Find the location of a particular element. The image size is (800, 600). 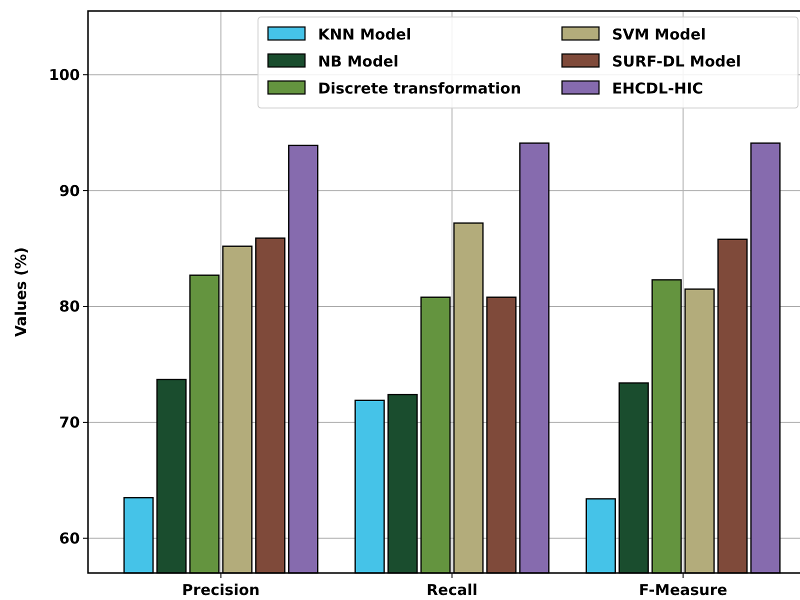

y-tick-label: 90 is located at coordinates (69, 191).